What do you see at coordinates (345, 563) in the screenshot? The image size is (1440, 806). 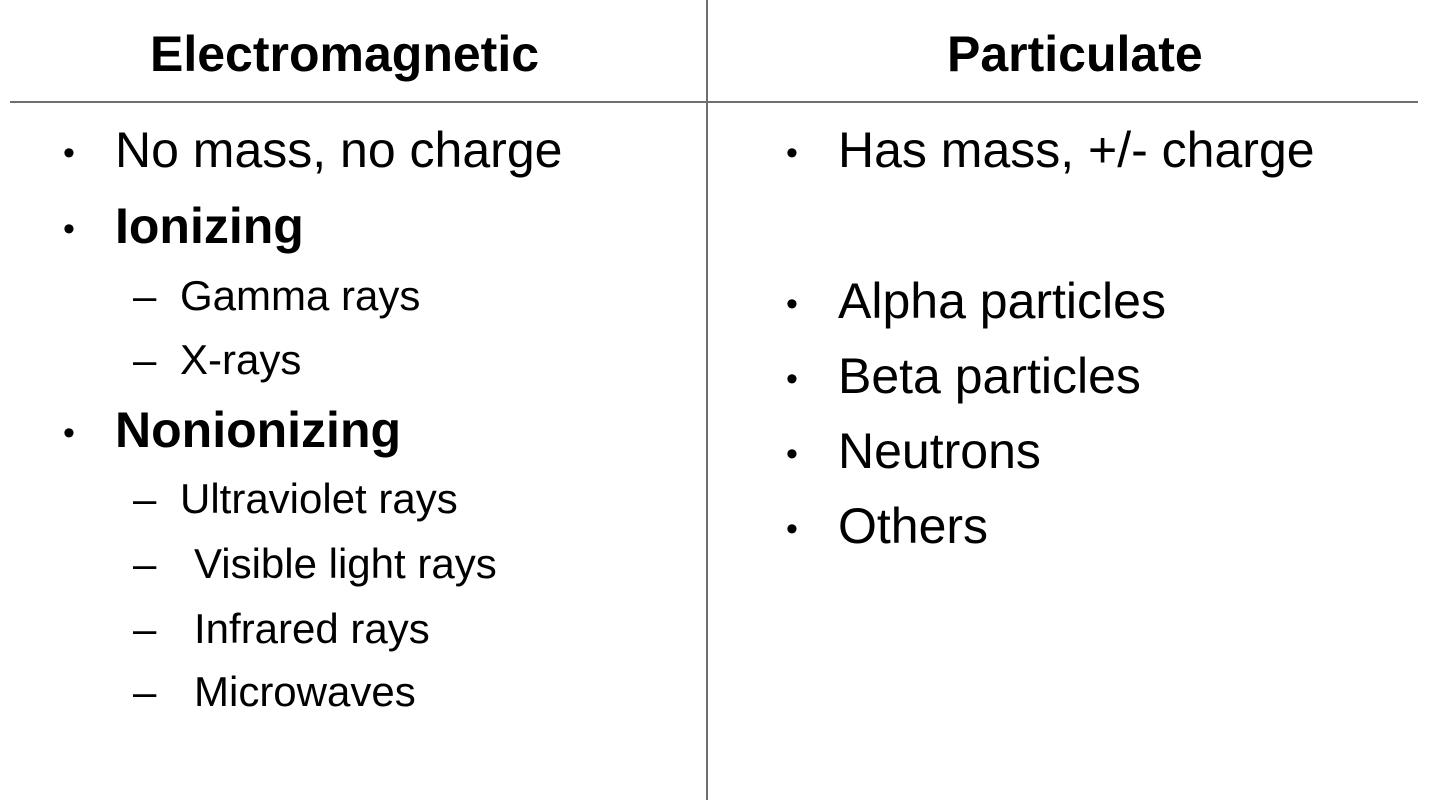 I see `sub-list-item-text: Visible light rays` at bounding box center [345, 563].